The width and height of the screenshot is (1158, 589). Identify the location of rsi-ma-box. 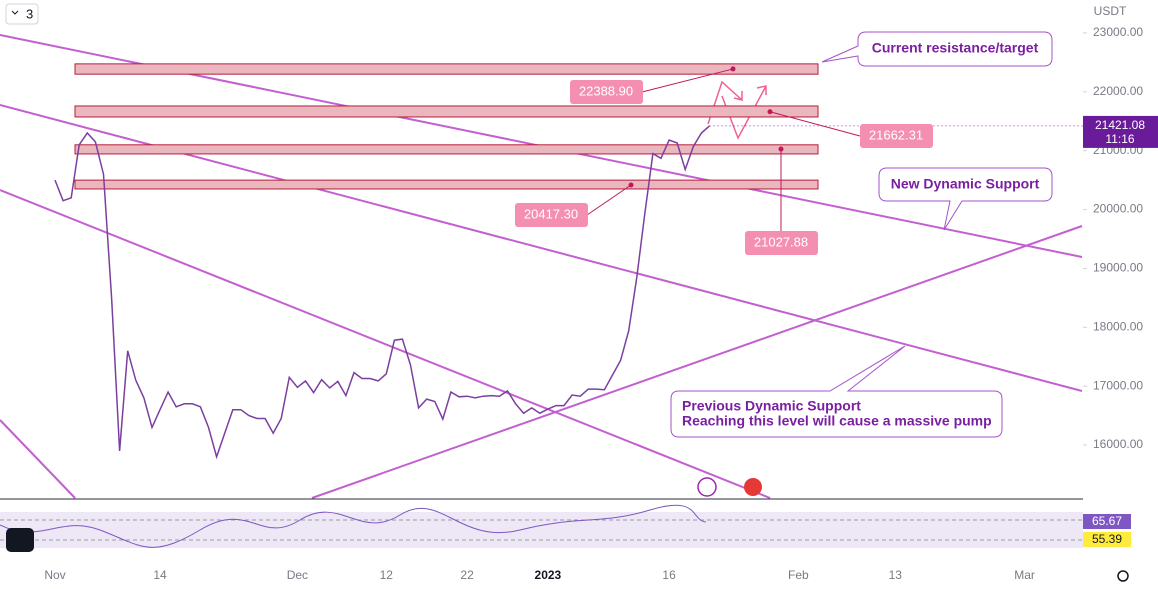
(1107, 539).